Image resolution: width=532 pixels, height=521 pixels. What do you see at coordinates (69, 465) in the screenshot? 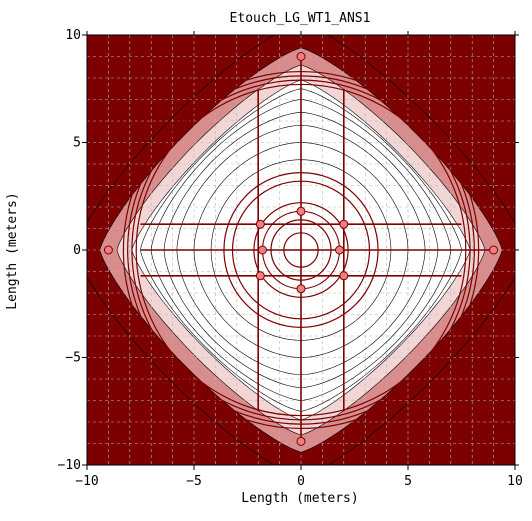
I see `y-tick-label: −10` at bounding box center [69, 465].